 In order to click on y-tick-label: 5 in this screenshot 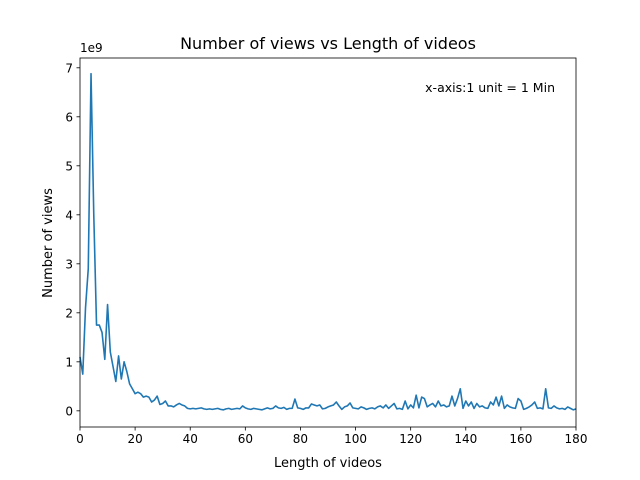, I will do `click(69, 166)`.